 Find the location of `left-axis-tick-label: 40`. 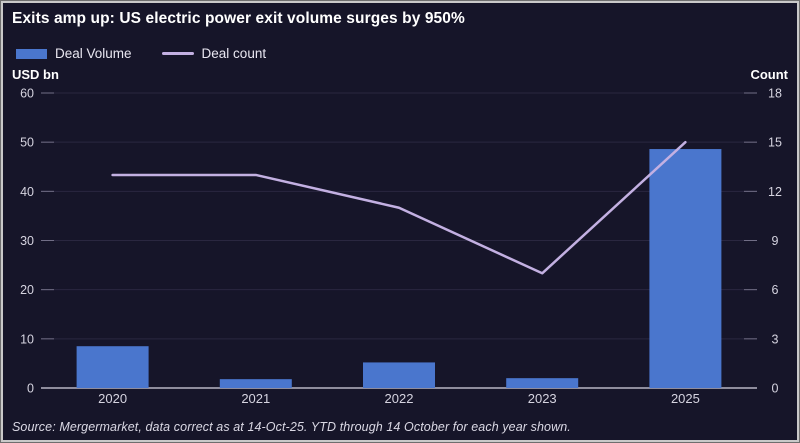

left-axis-tick-label: 40 is located at coordinates (27, 192).